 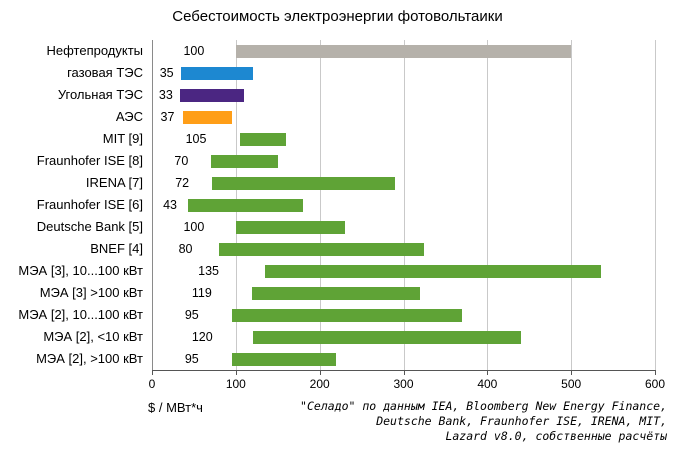 What do you see at coordinates (89, 160) in the screenshot?
I see `category-label: Fraunhofer ISE [8]` at bounding box center [89, 160].